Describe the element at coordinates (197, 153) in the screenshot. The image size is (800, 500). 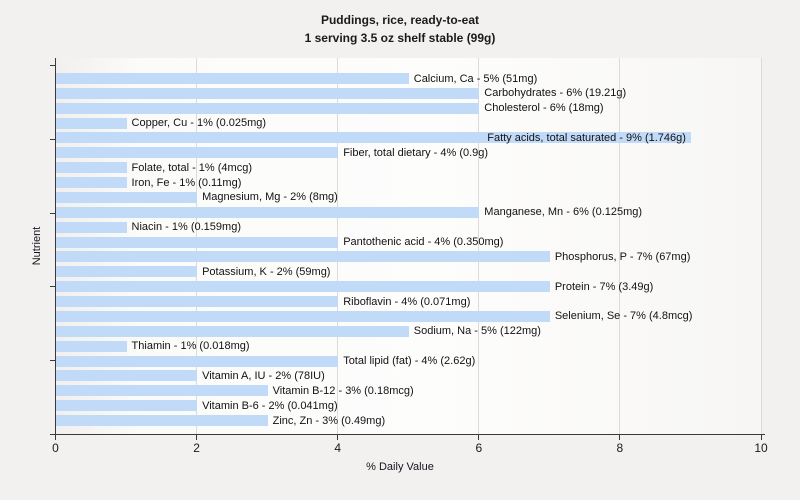
I see `bar-fiber-total-dietary` at that location.